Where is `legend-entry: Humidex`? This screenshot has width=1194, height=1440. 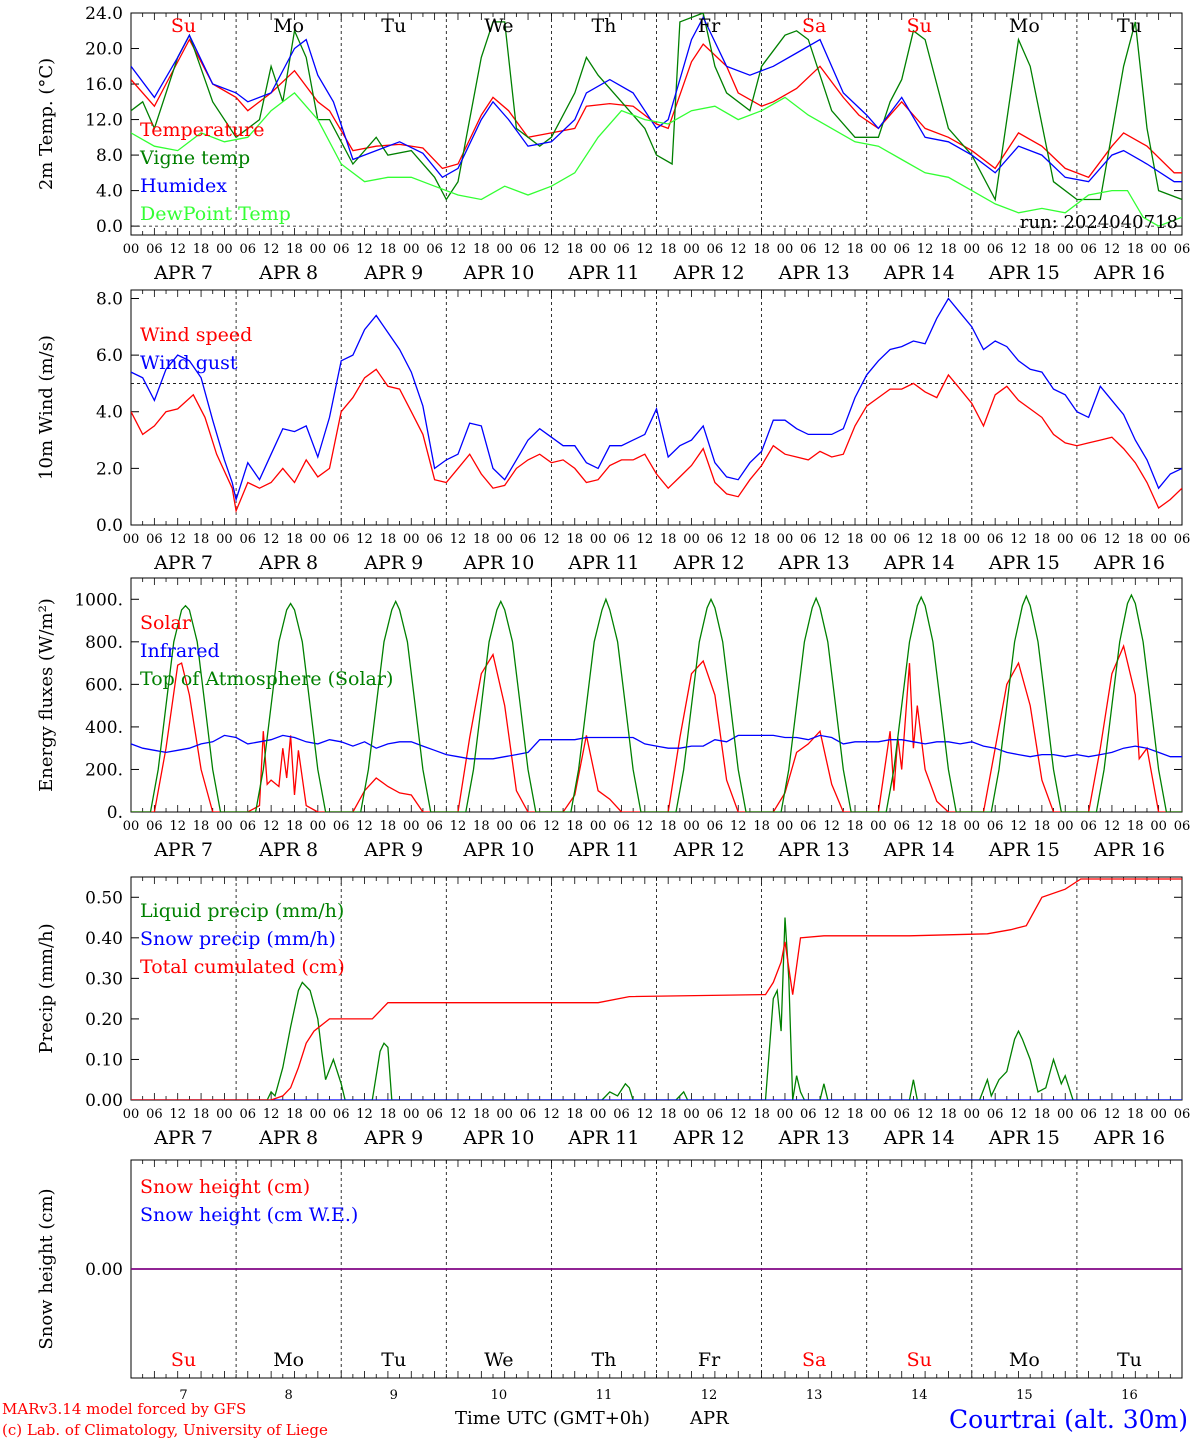
legend-entry: Humidex is located at coordinates (183, 186).